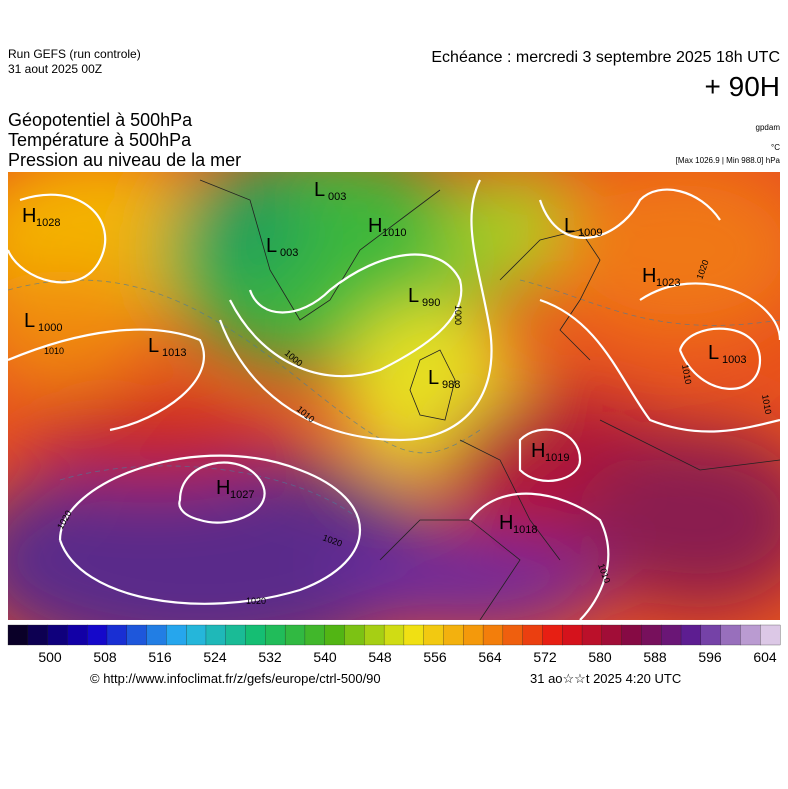  I want to click on colorbar-tick-label: 580, so click(600, 657).